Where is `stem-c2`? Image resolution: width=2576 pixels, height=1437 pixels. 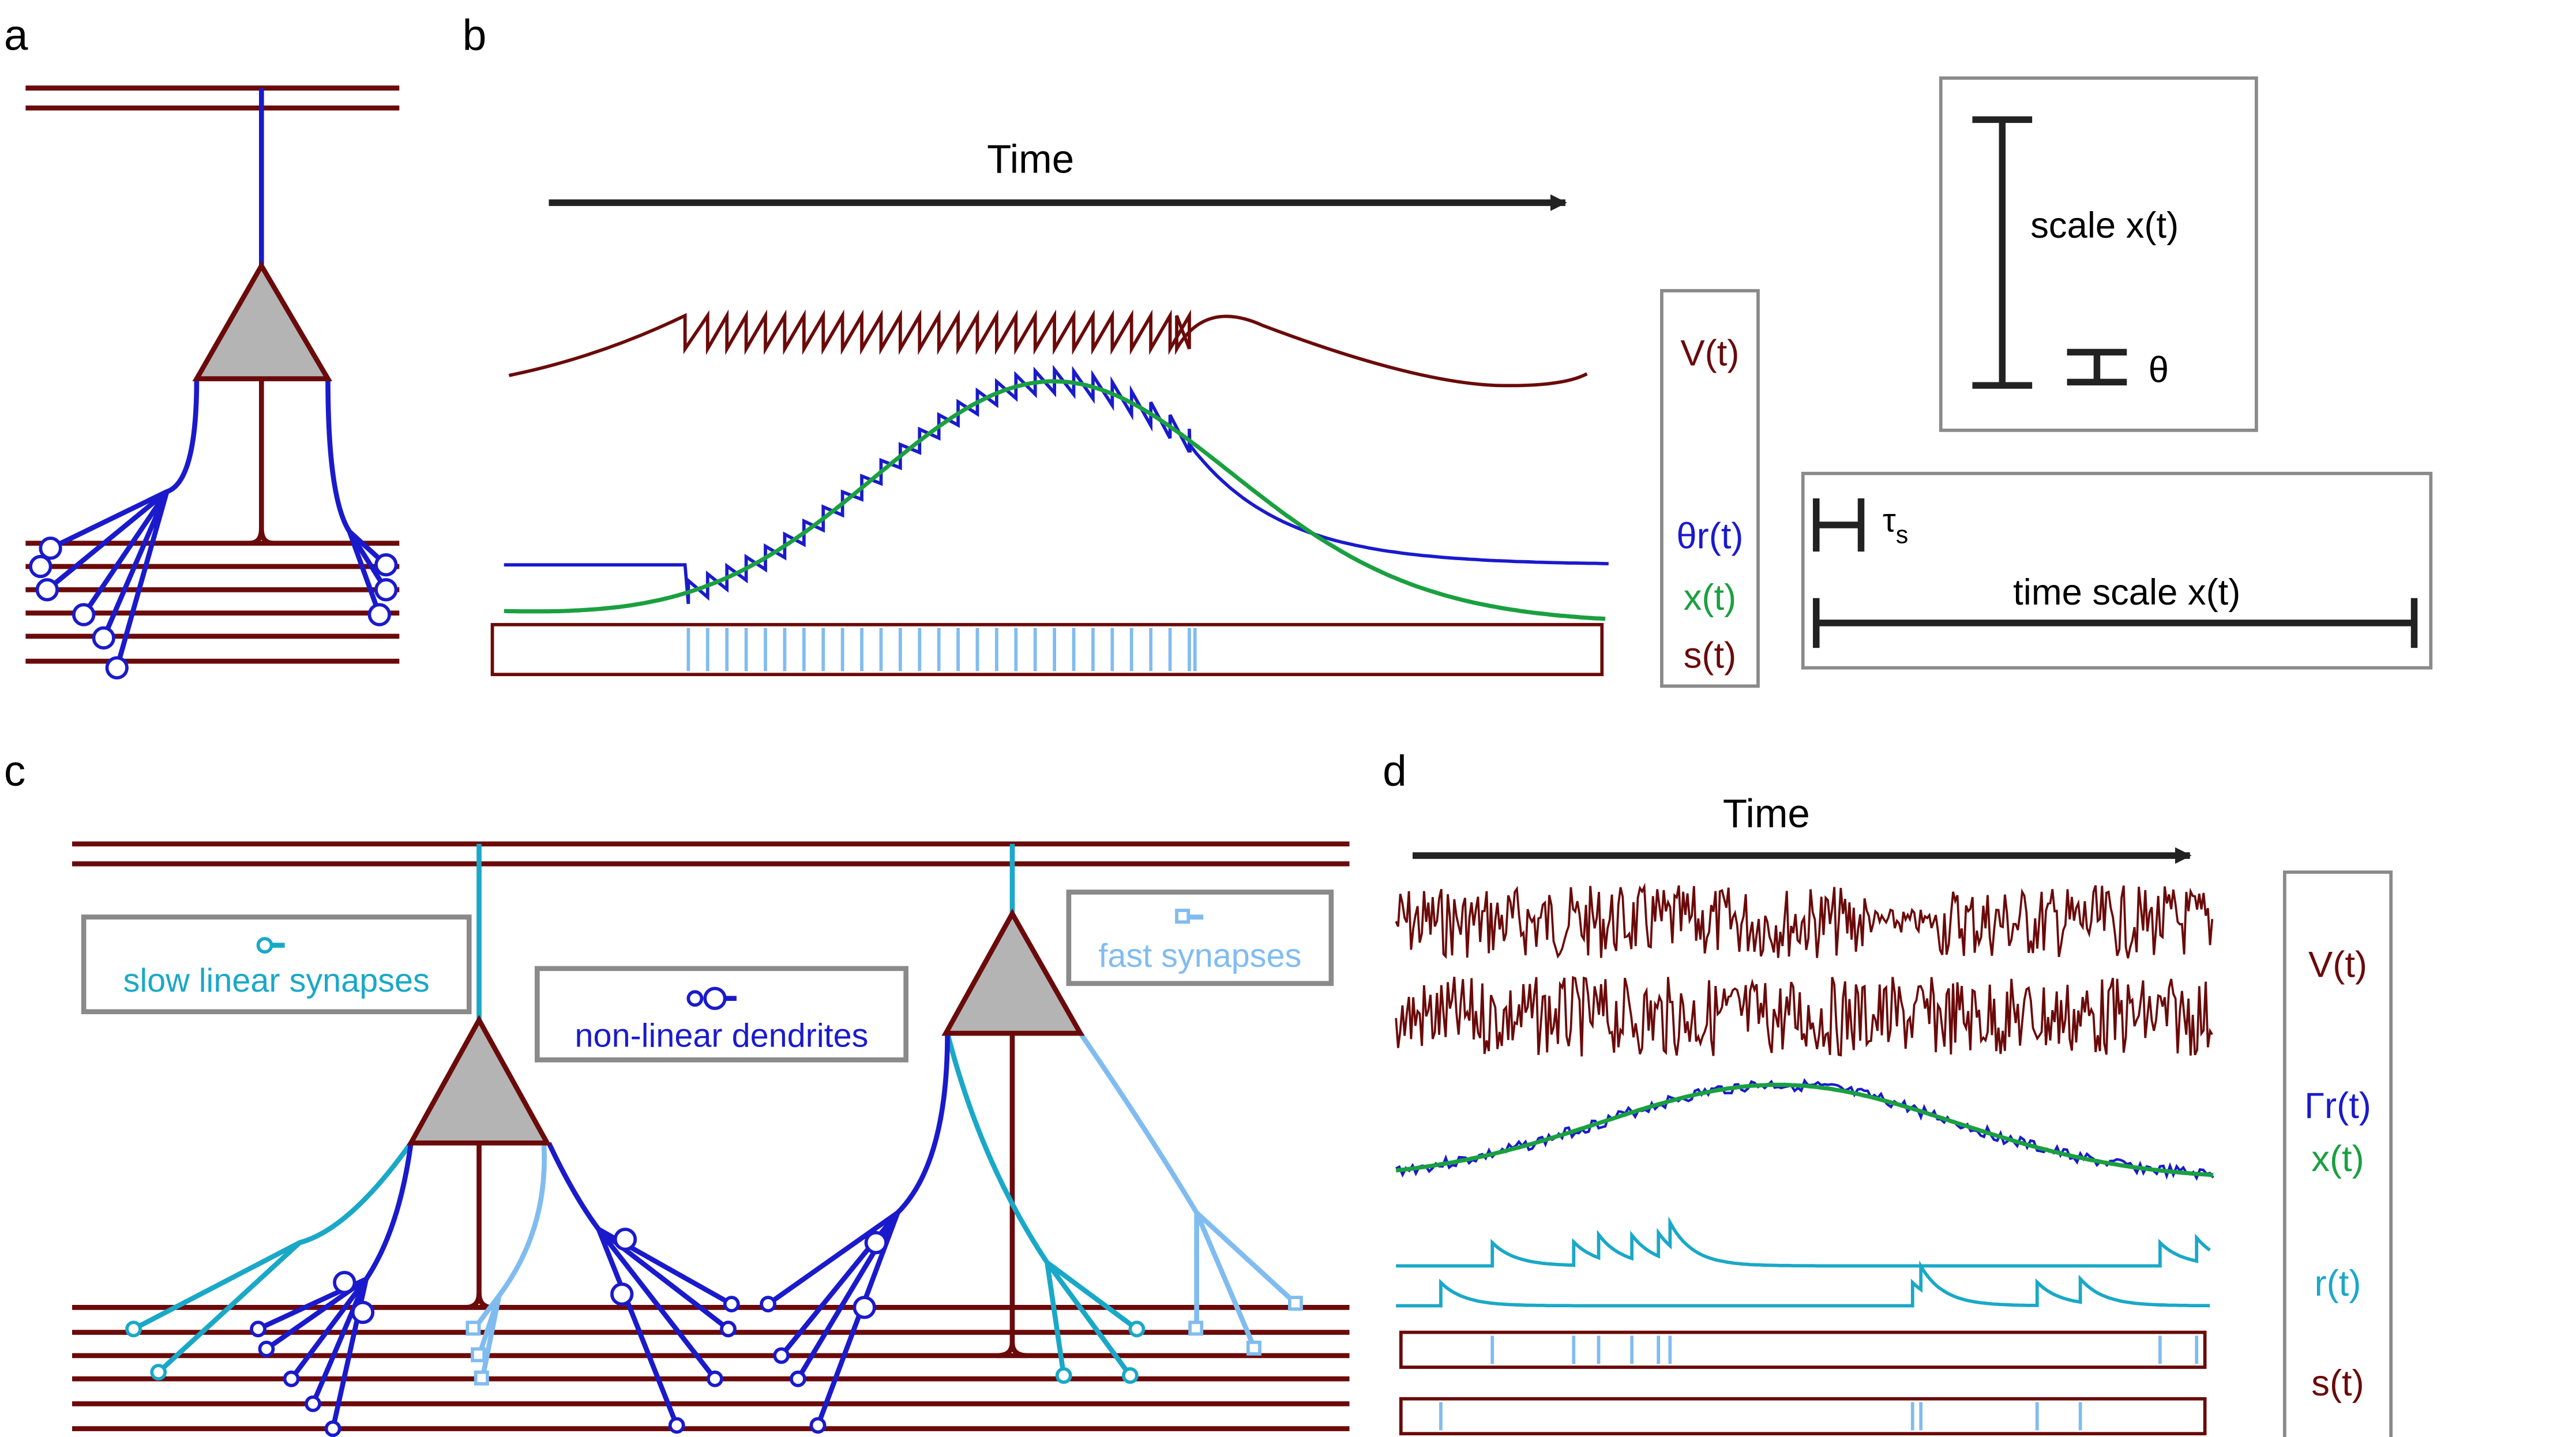
stem-c2 is located at coordinates (1012, 1196).